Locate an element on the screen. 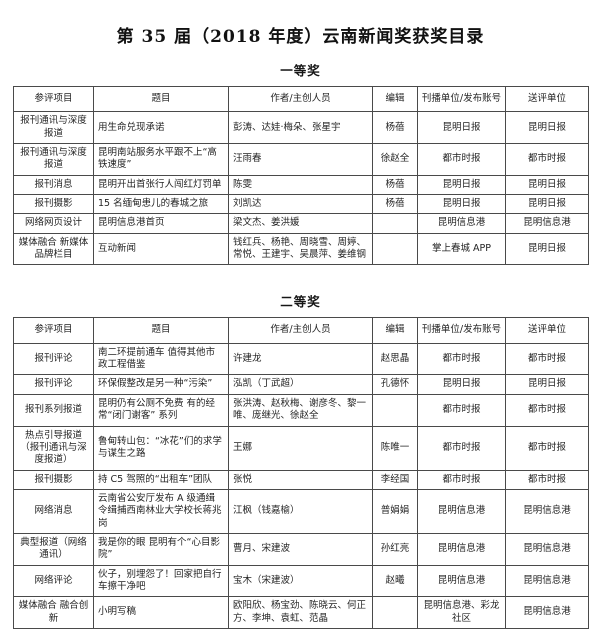  table-cell: 昆明开出首张行人闯红灯罚单 is located at coordinates (161, 185).